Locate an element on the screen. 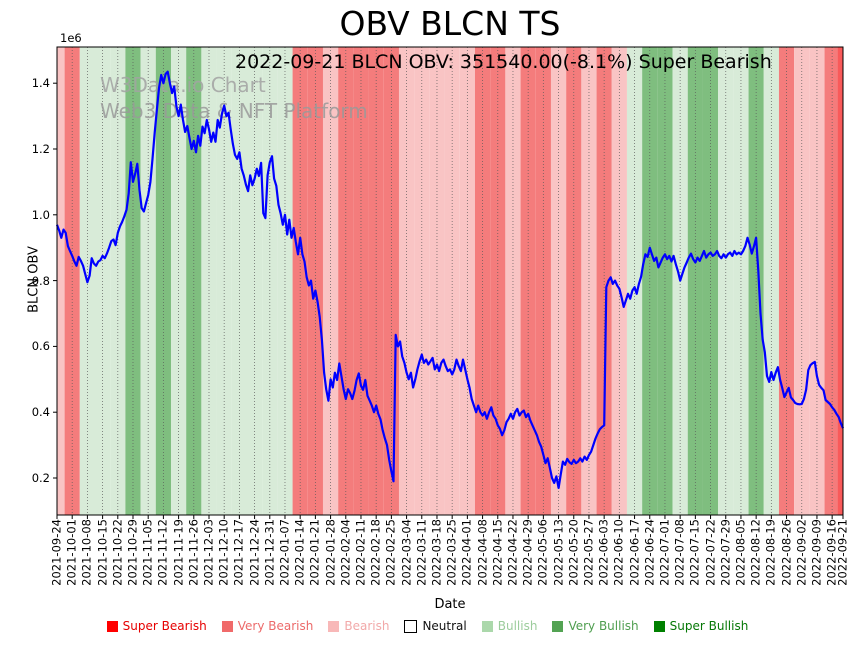  x-tick-label: 2022-08-26 is located at coordinates (786, 552).